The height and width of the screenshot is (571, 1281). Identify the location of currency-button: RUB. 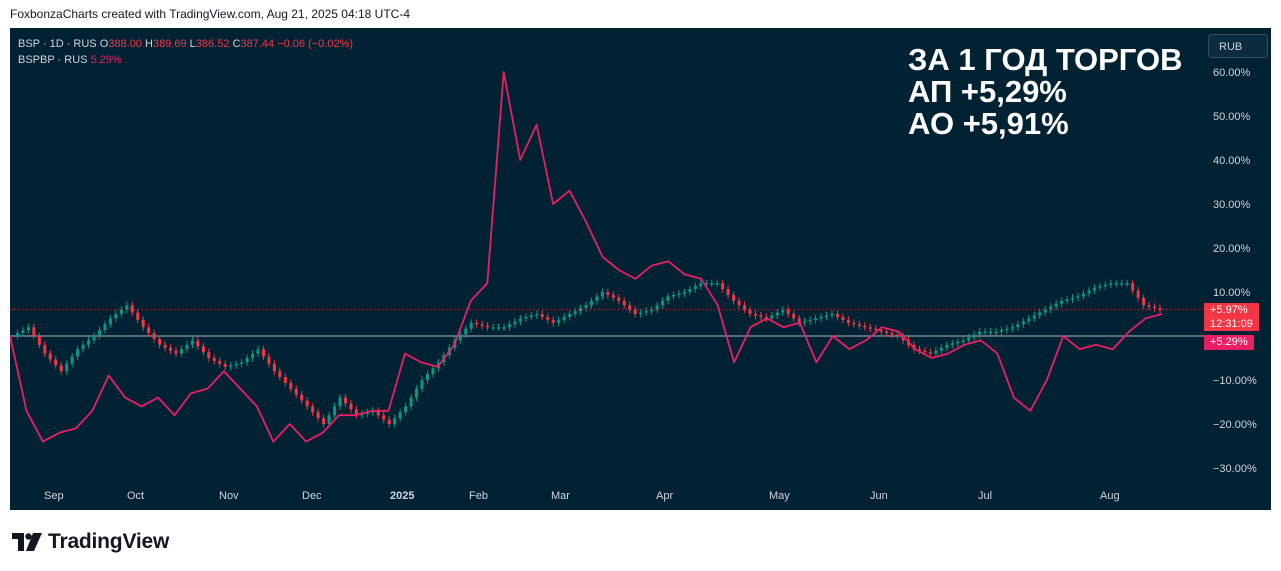
(1238, 46).